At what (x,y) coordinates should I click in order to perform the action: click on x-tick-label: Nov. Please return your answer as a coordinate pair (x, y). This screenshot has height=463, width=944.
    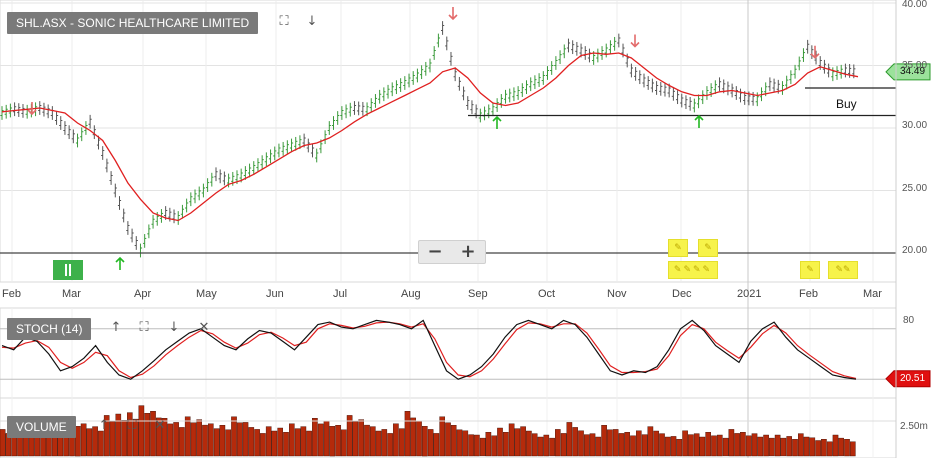
    Looking at the image, I should click on (617, 294).